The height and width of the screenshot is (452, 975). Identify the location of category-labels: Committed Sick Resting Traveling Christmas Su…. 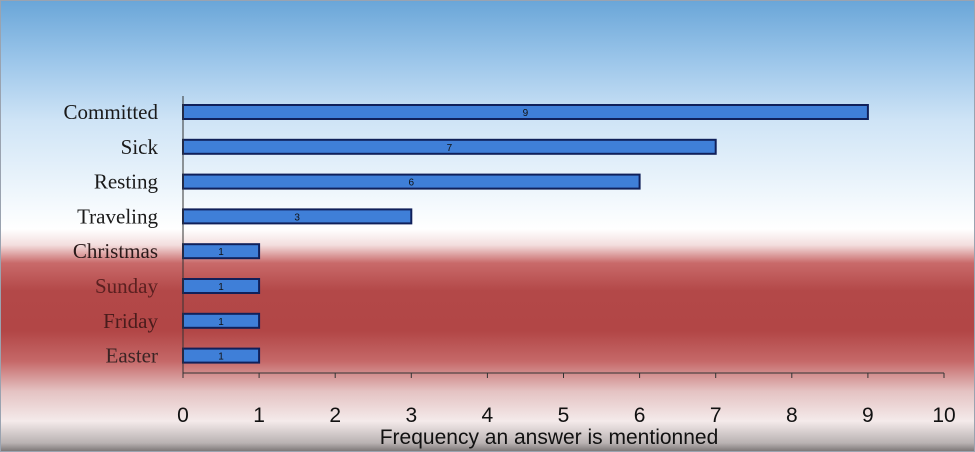
(111, 234).